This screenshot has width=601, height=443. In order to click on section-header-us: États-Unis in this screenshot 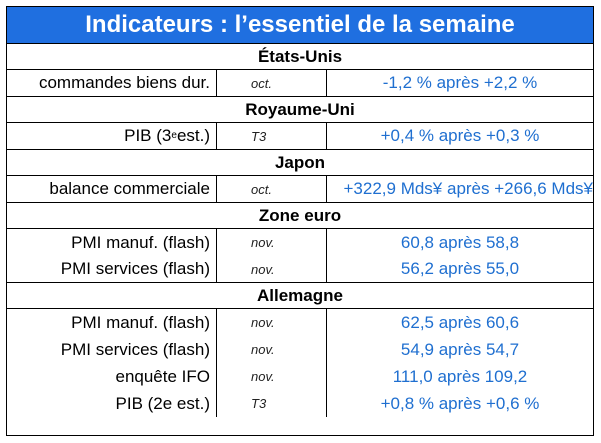, I will do `click(300, 57)`.